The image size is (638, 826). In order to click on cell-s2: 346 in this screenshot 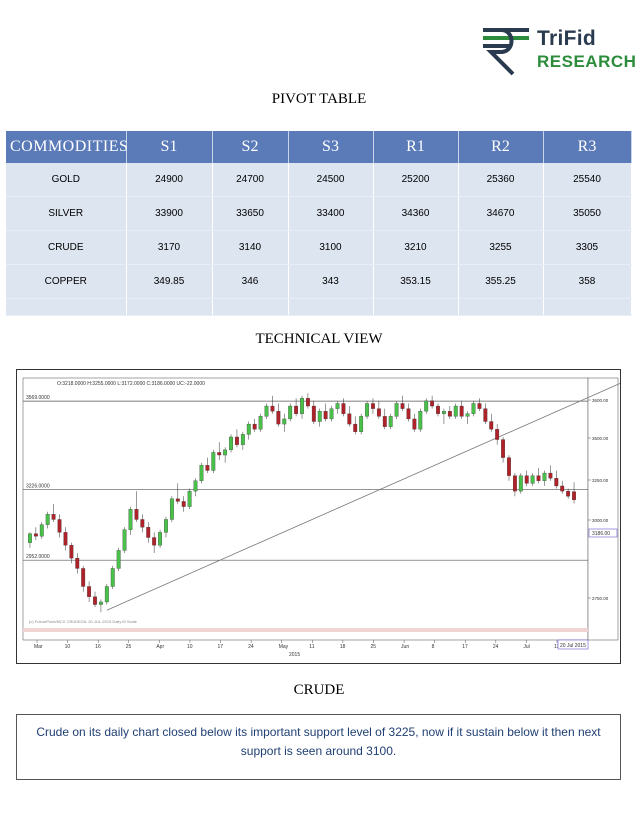, I will do `click(250, 281)`.